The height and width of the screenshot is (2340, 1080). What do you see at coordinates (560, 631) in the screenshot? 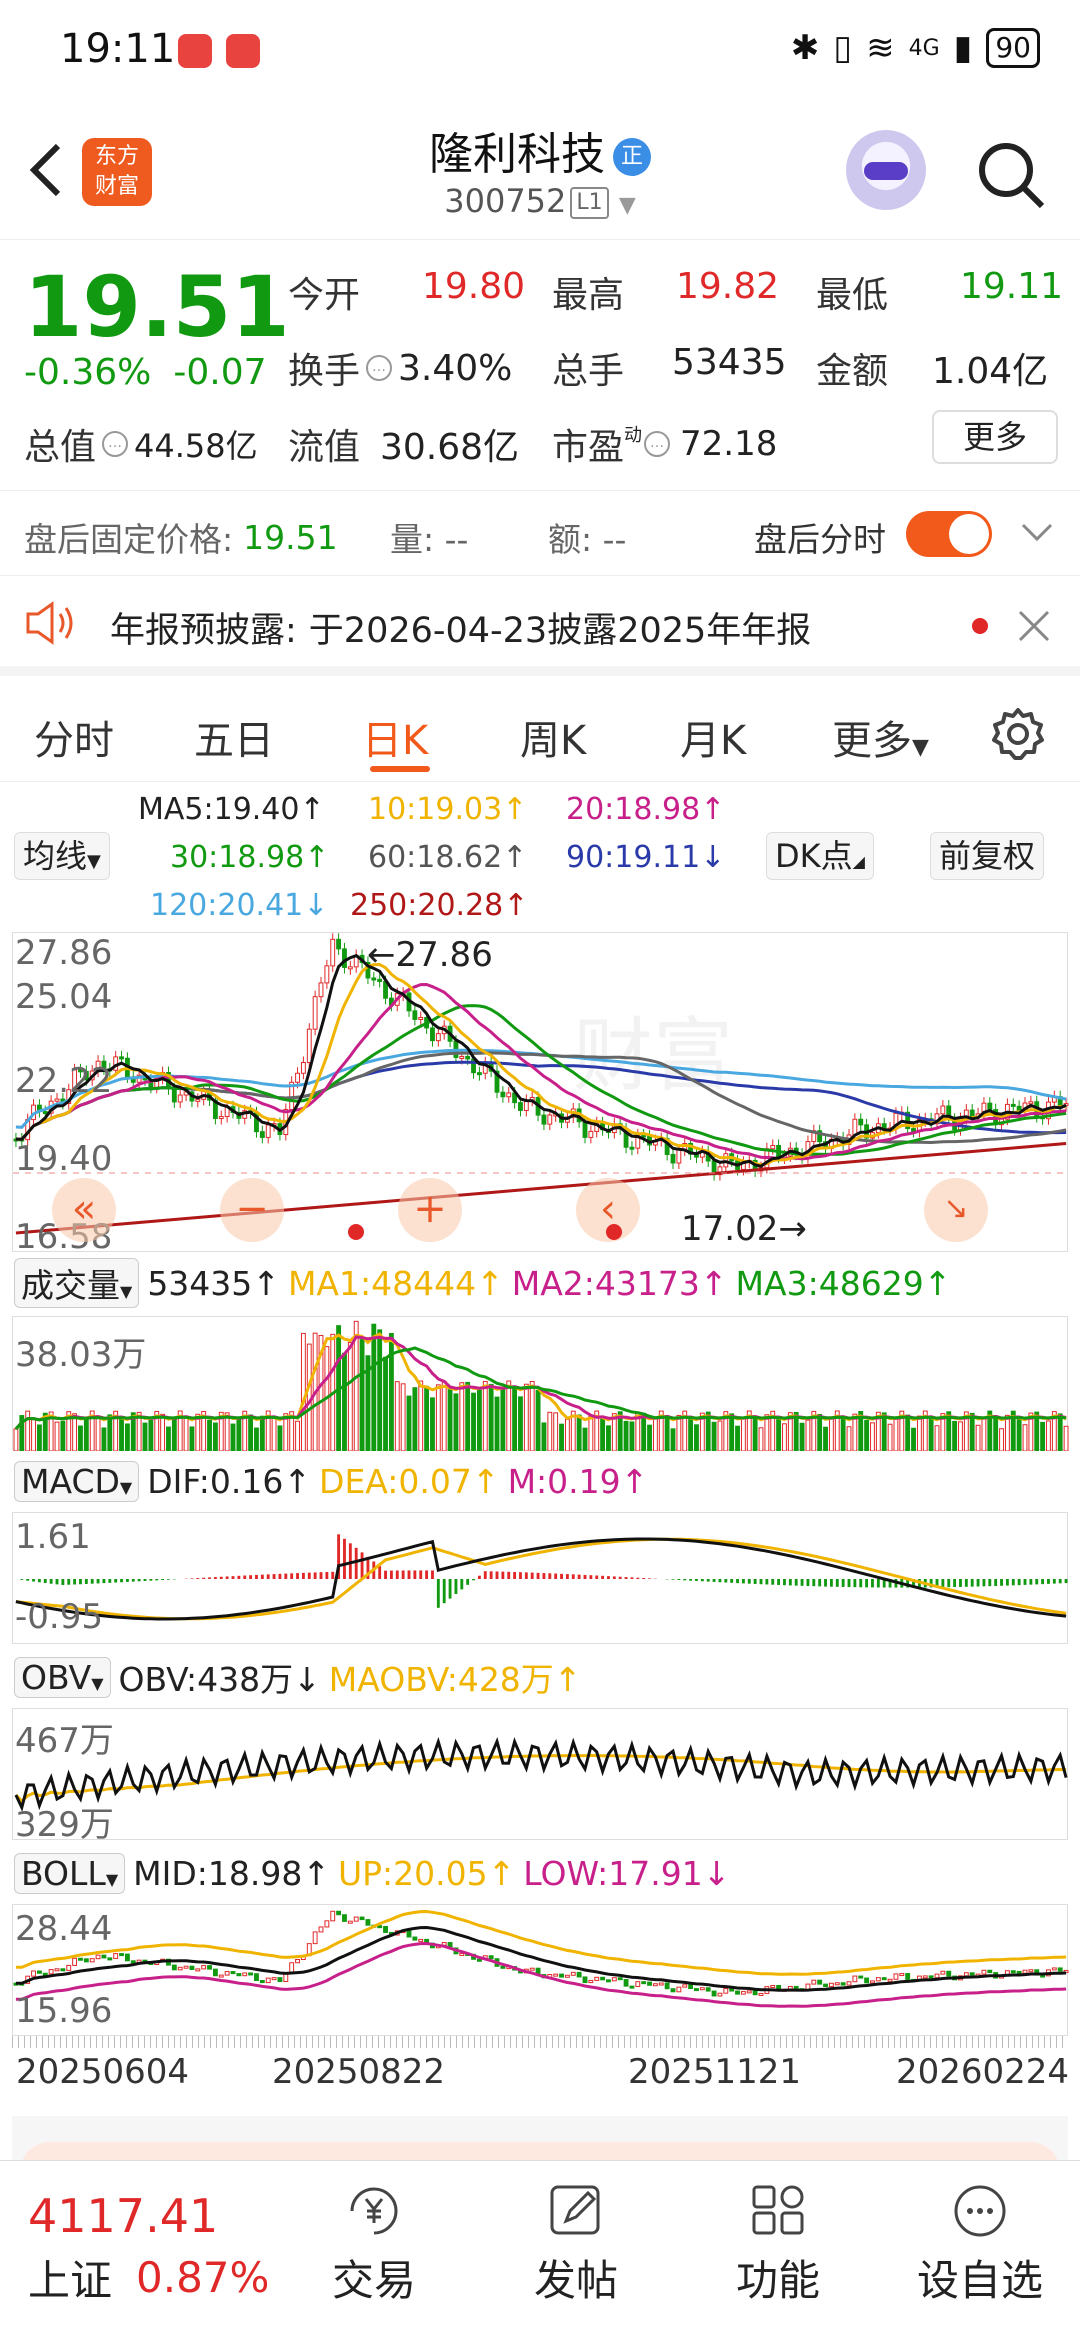
I see `notice-text: 于2026-04-23披露2025年年报` at bounding box center [560, 631].